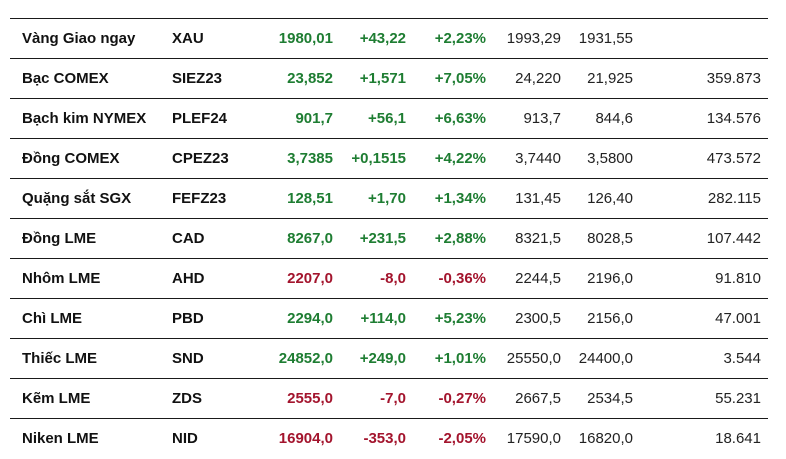 The width and height of the screenshot is (786, 459). What do you see at coordinates (610, 318) in the screenshot?
I see `low-price: 2156,0` at bounding box center [610, 318].